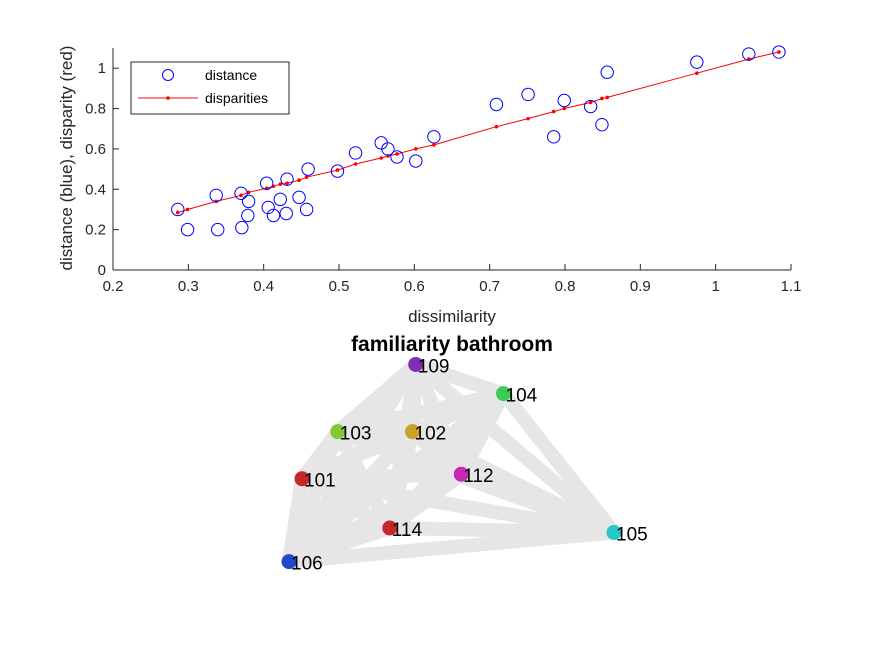 Image resolution: width=875 pixels, height=656 pixels. What do you see at coordinates (168, 75) in the screenshot?
I see `legend-distance-marker` at bounding box center [168, 75].